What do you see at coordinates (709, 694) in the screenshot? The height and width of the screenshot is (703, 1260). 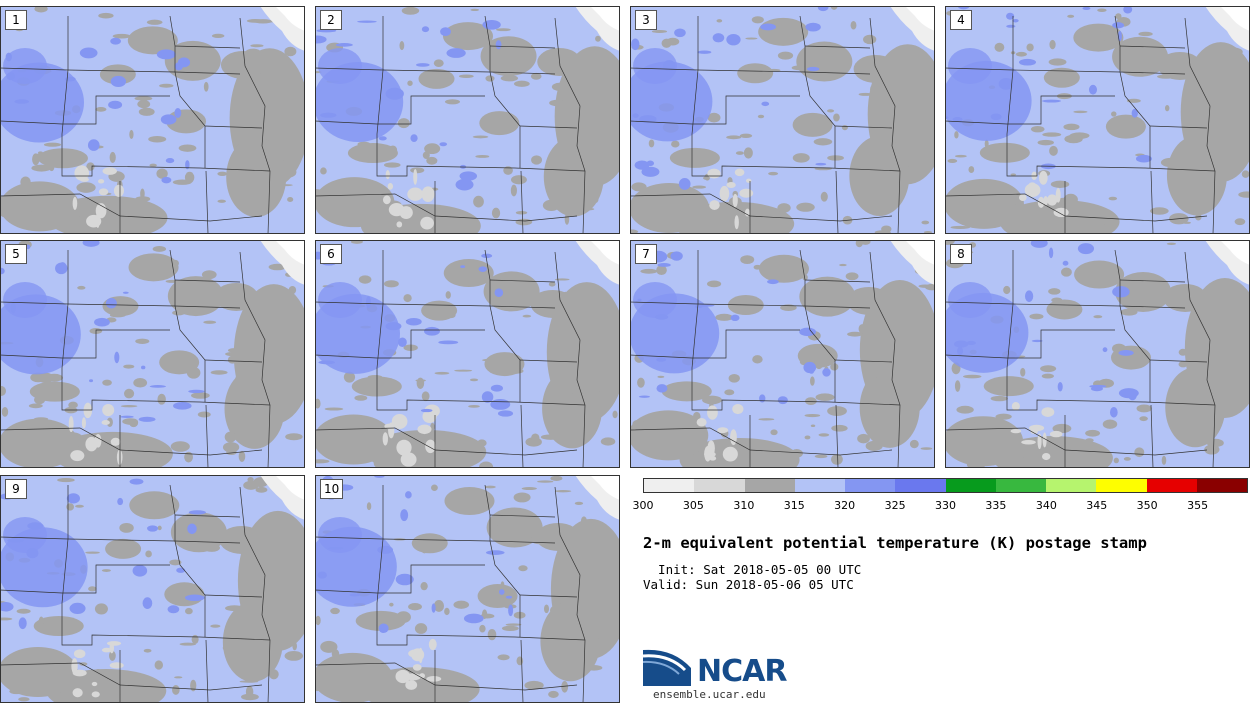 I see `logo-url: ensemble.ucar.edu` at bounding box center [709, 694].